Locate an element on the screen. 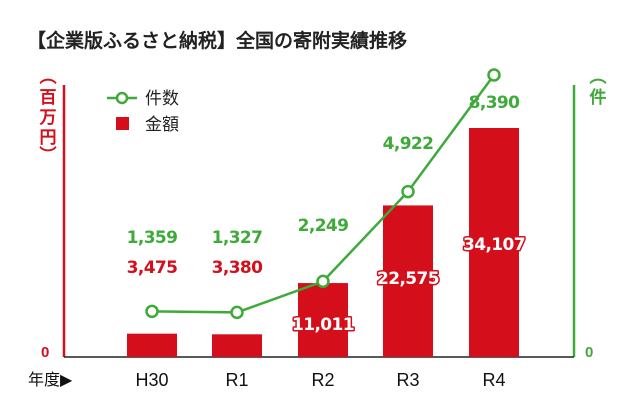 This screenshot has width=641, height=416. count-point-R2 is located at coordinates (323, 281).